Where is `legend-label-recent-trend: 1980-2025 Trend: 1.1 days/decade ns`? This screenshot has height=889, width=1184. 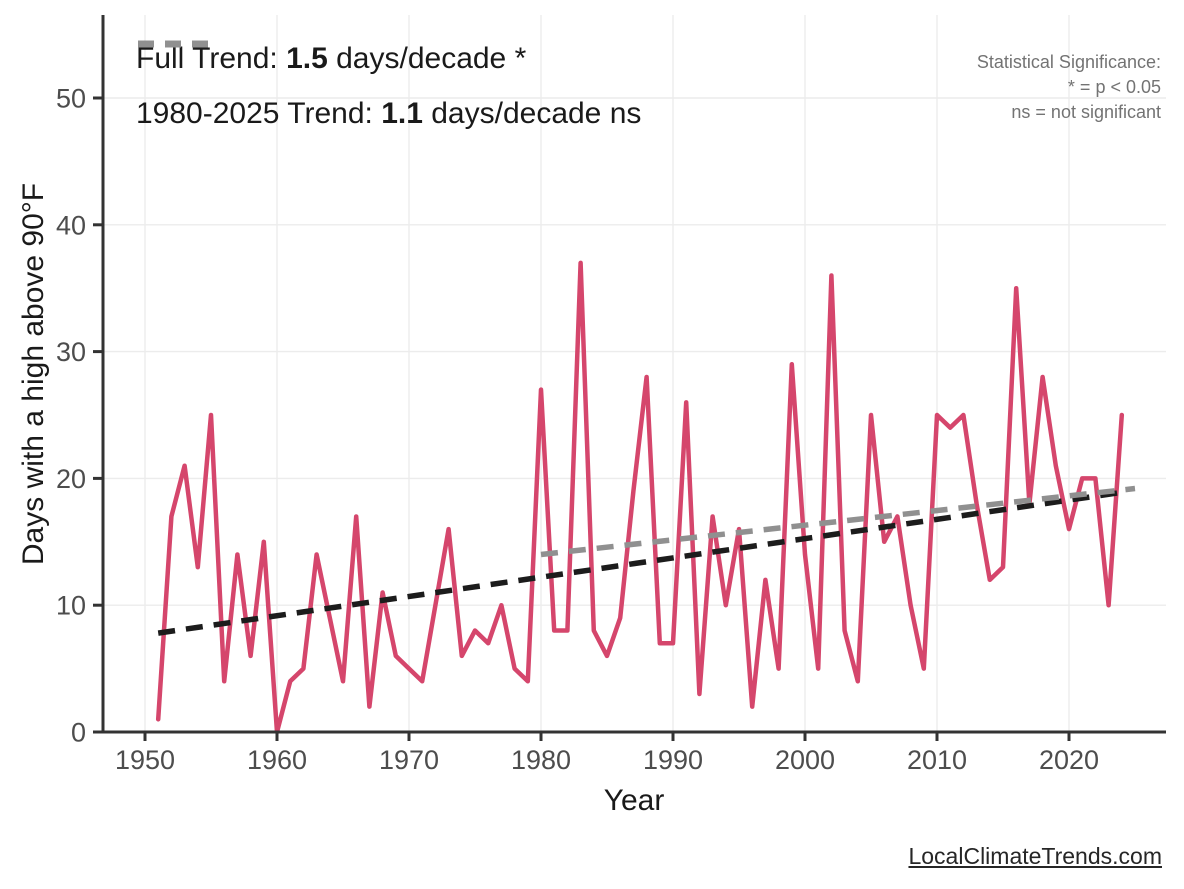
legend-label-recent-trend: 1980-2025 Trend: 1.1 days/decade ns is located at coordinates (389, 113).